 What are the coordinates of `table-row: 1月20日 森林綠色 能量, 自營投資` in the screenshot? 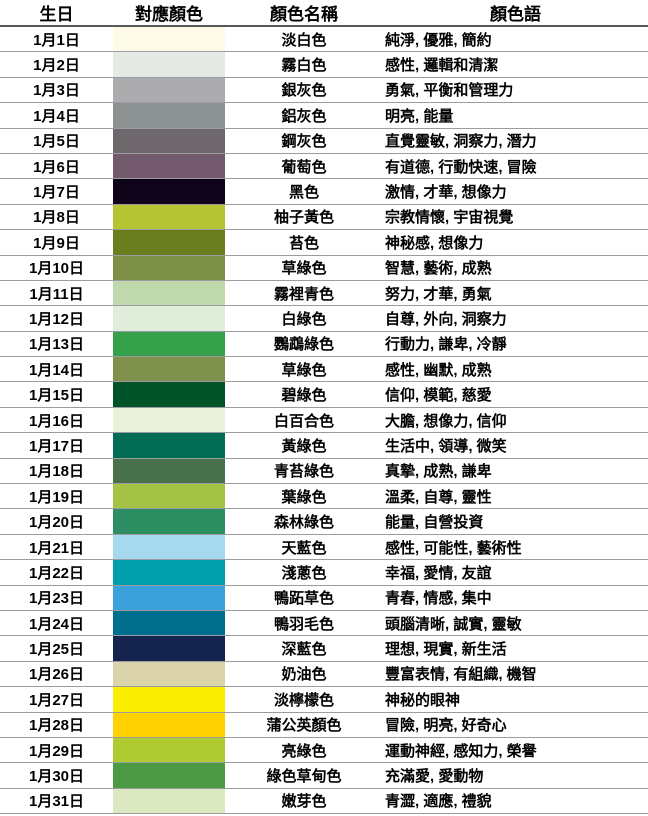 It's located at (324, 521).